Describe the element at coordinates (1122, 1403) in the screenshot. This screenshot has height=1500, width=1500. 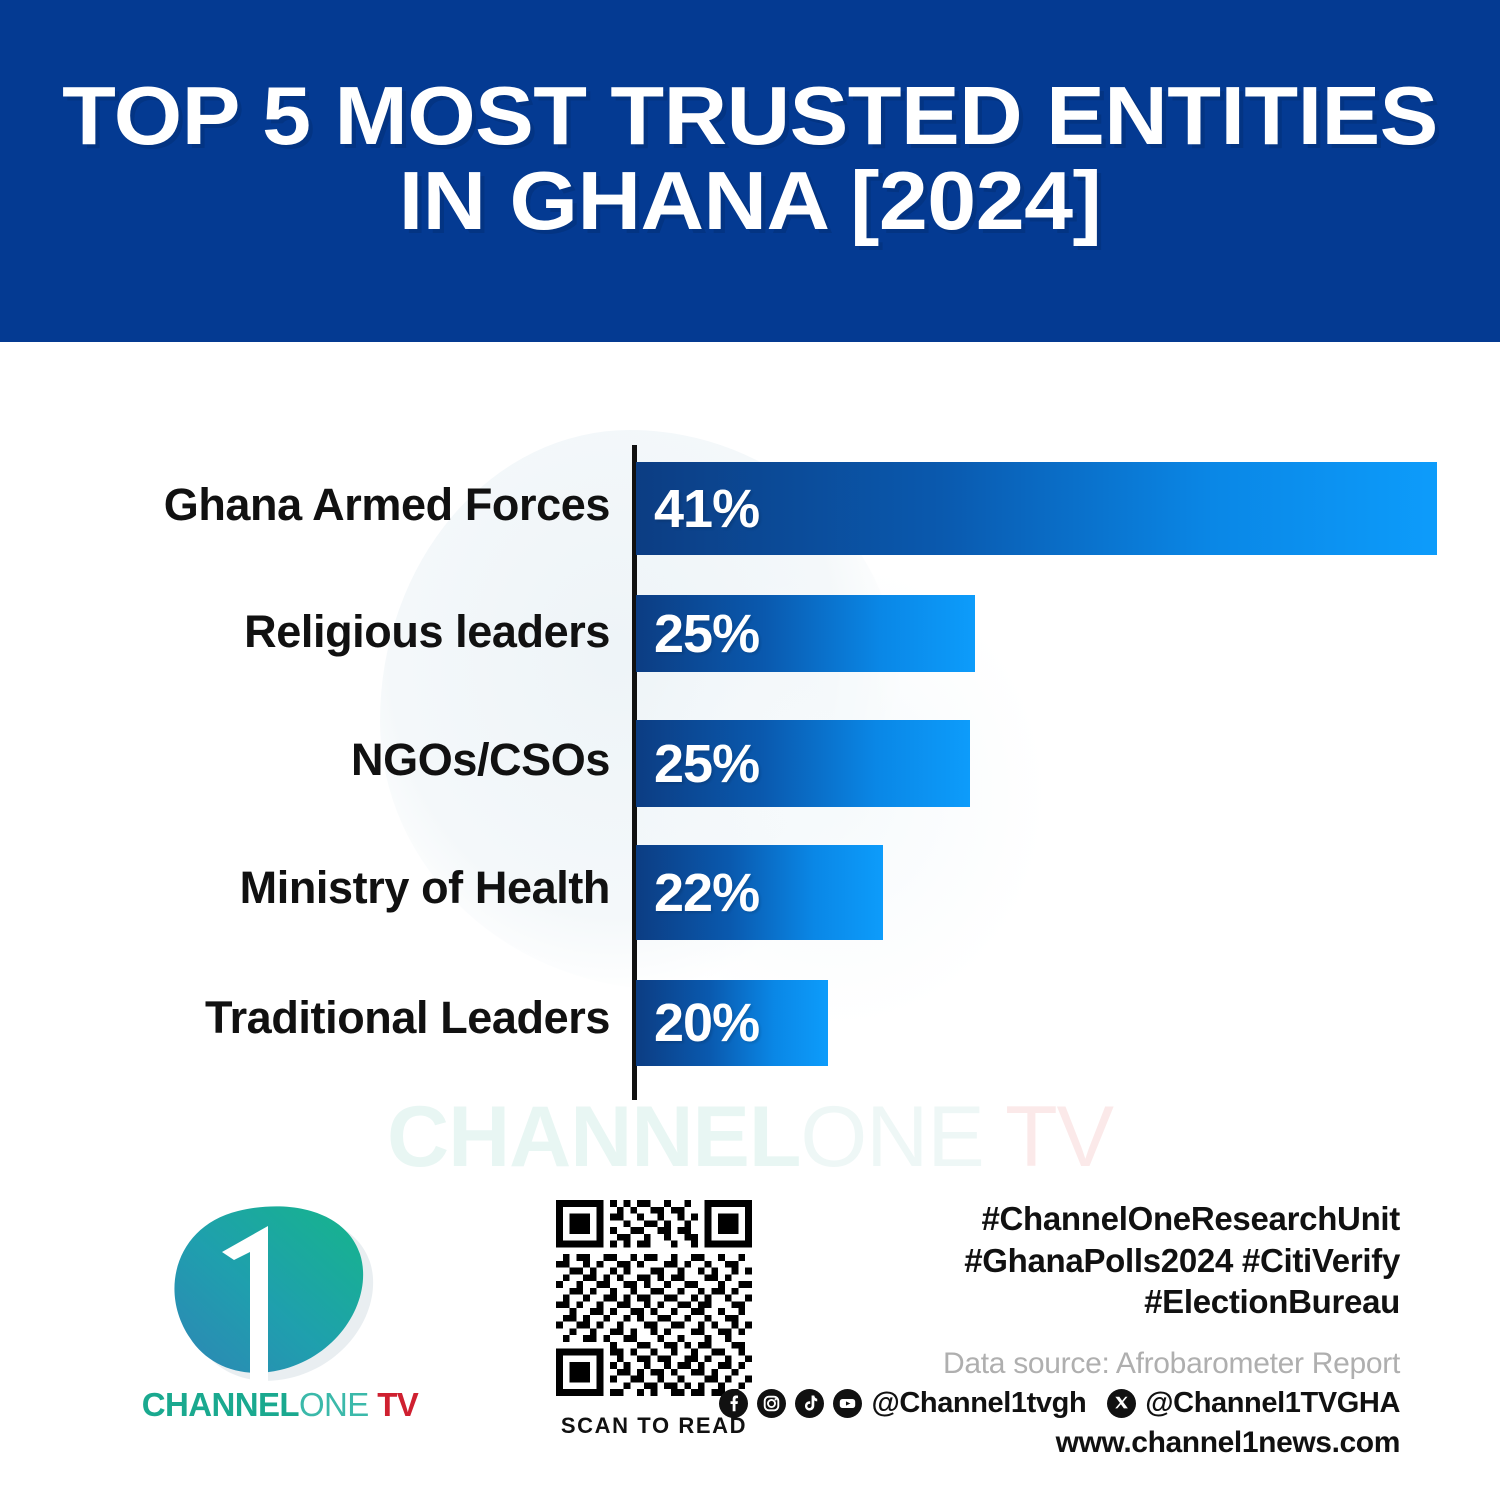
I see `x-twitter-icon` at that location.